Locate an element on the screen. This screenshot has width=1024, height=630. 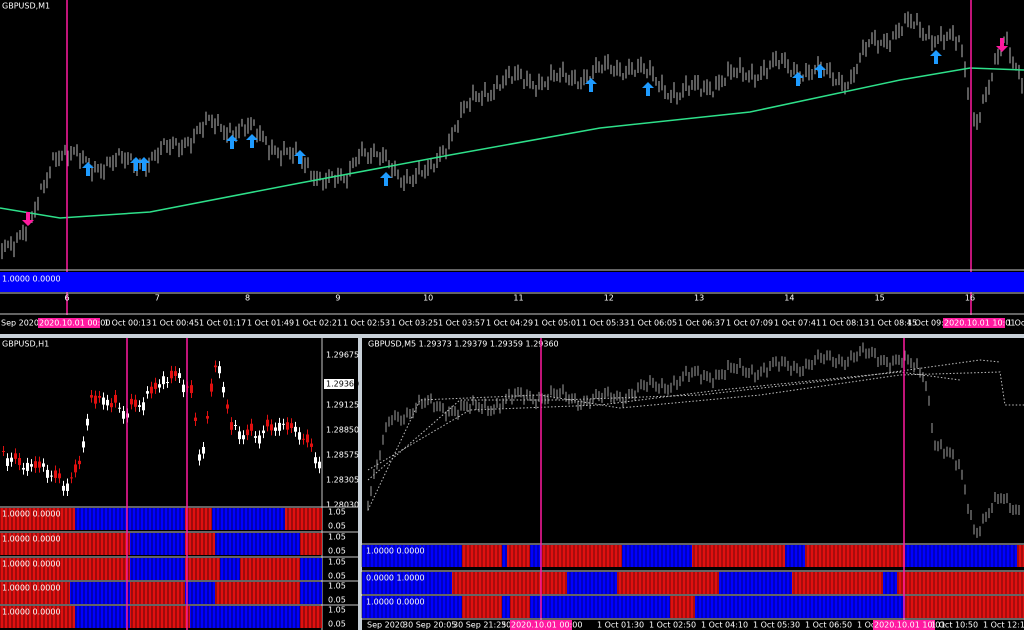
time-label: 1 Oct 02:50 is located at coordinates (672, 625).